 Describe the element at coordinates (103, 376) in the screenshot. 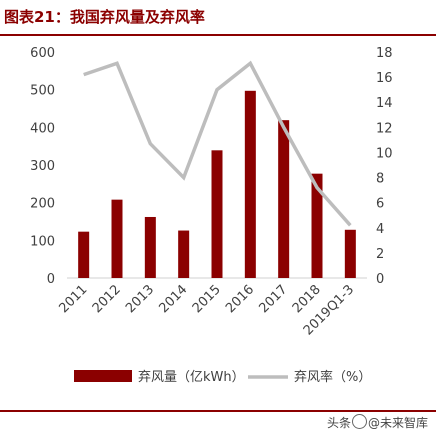

I see `legend-bar-swatch` at that location.